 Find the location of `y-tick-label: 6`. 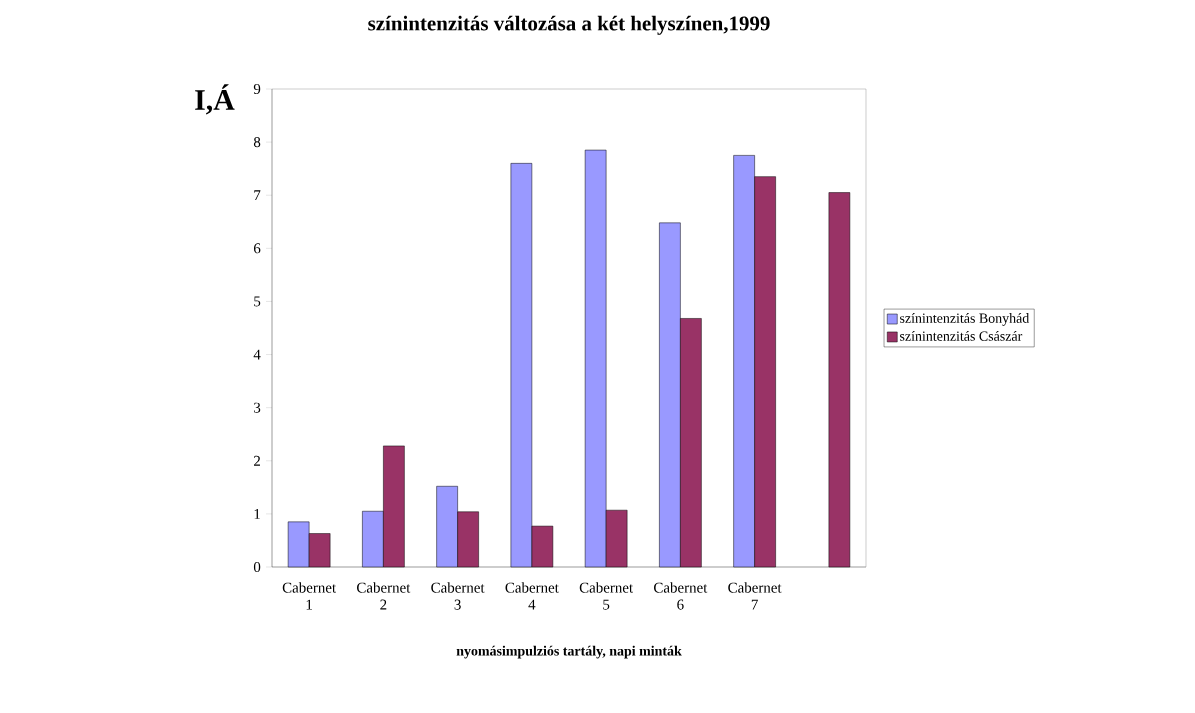

y-tick-label: 6 is located at coordinates (257, 248).